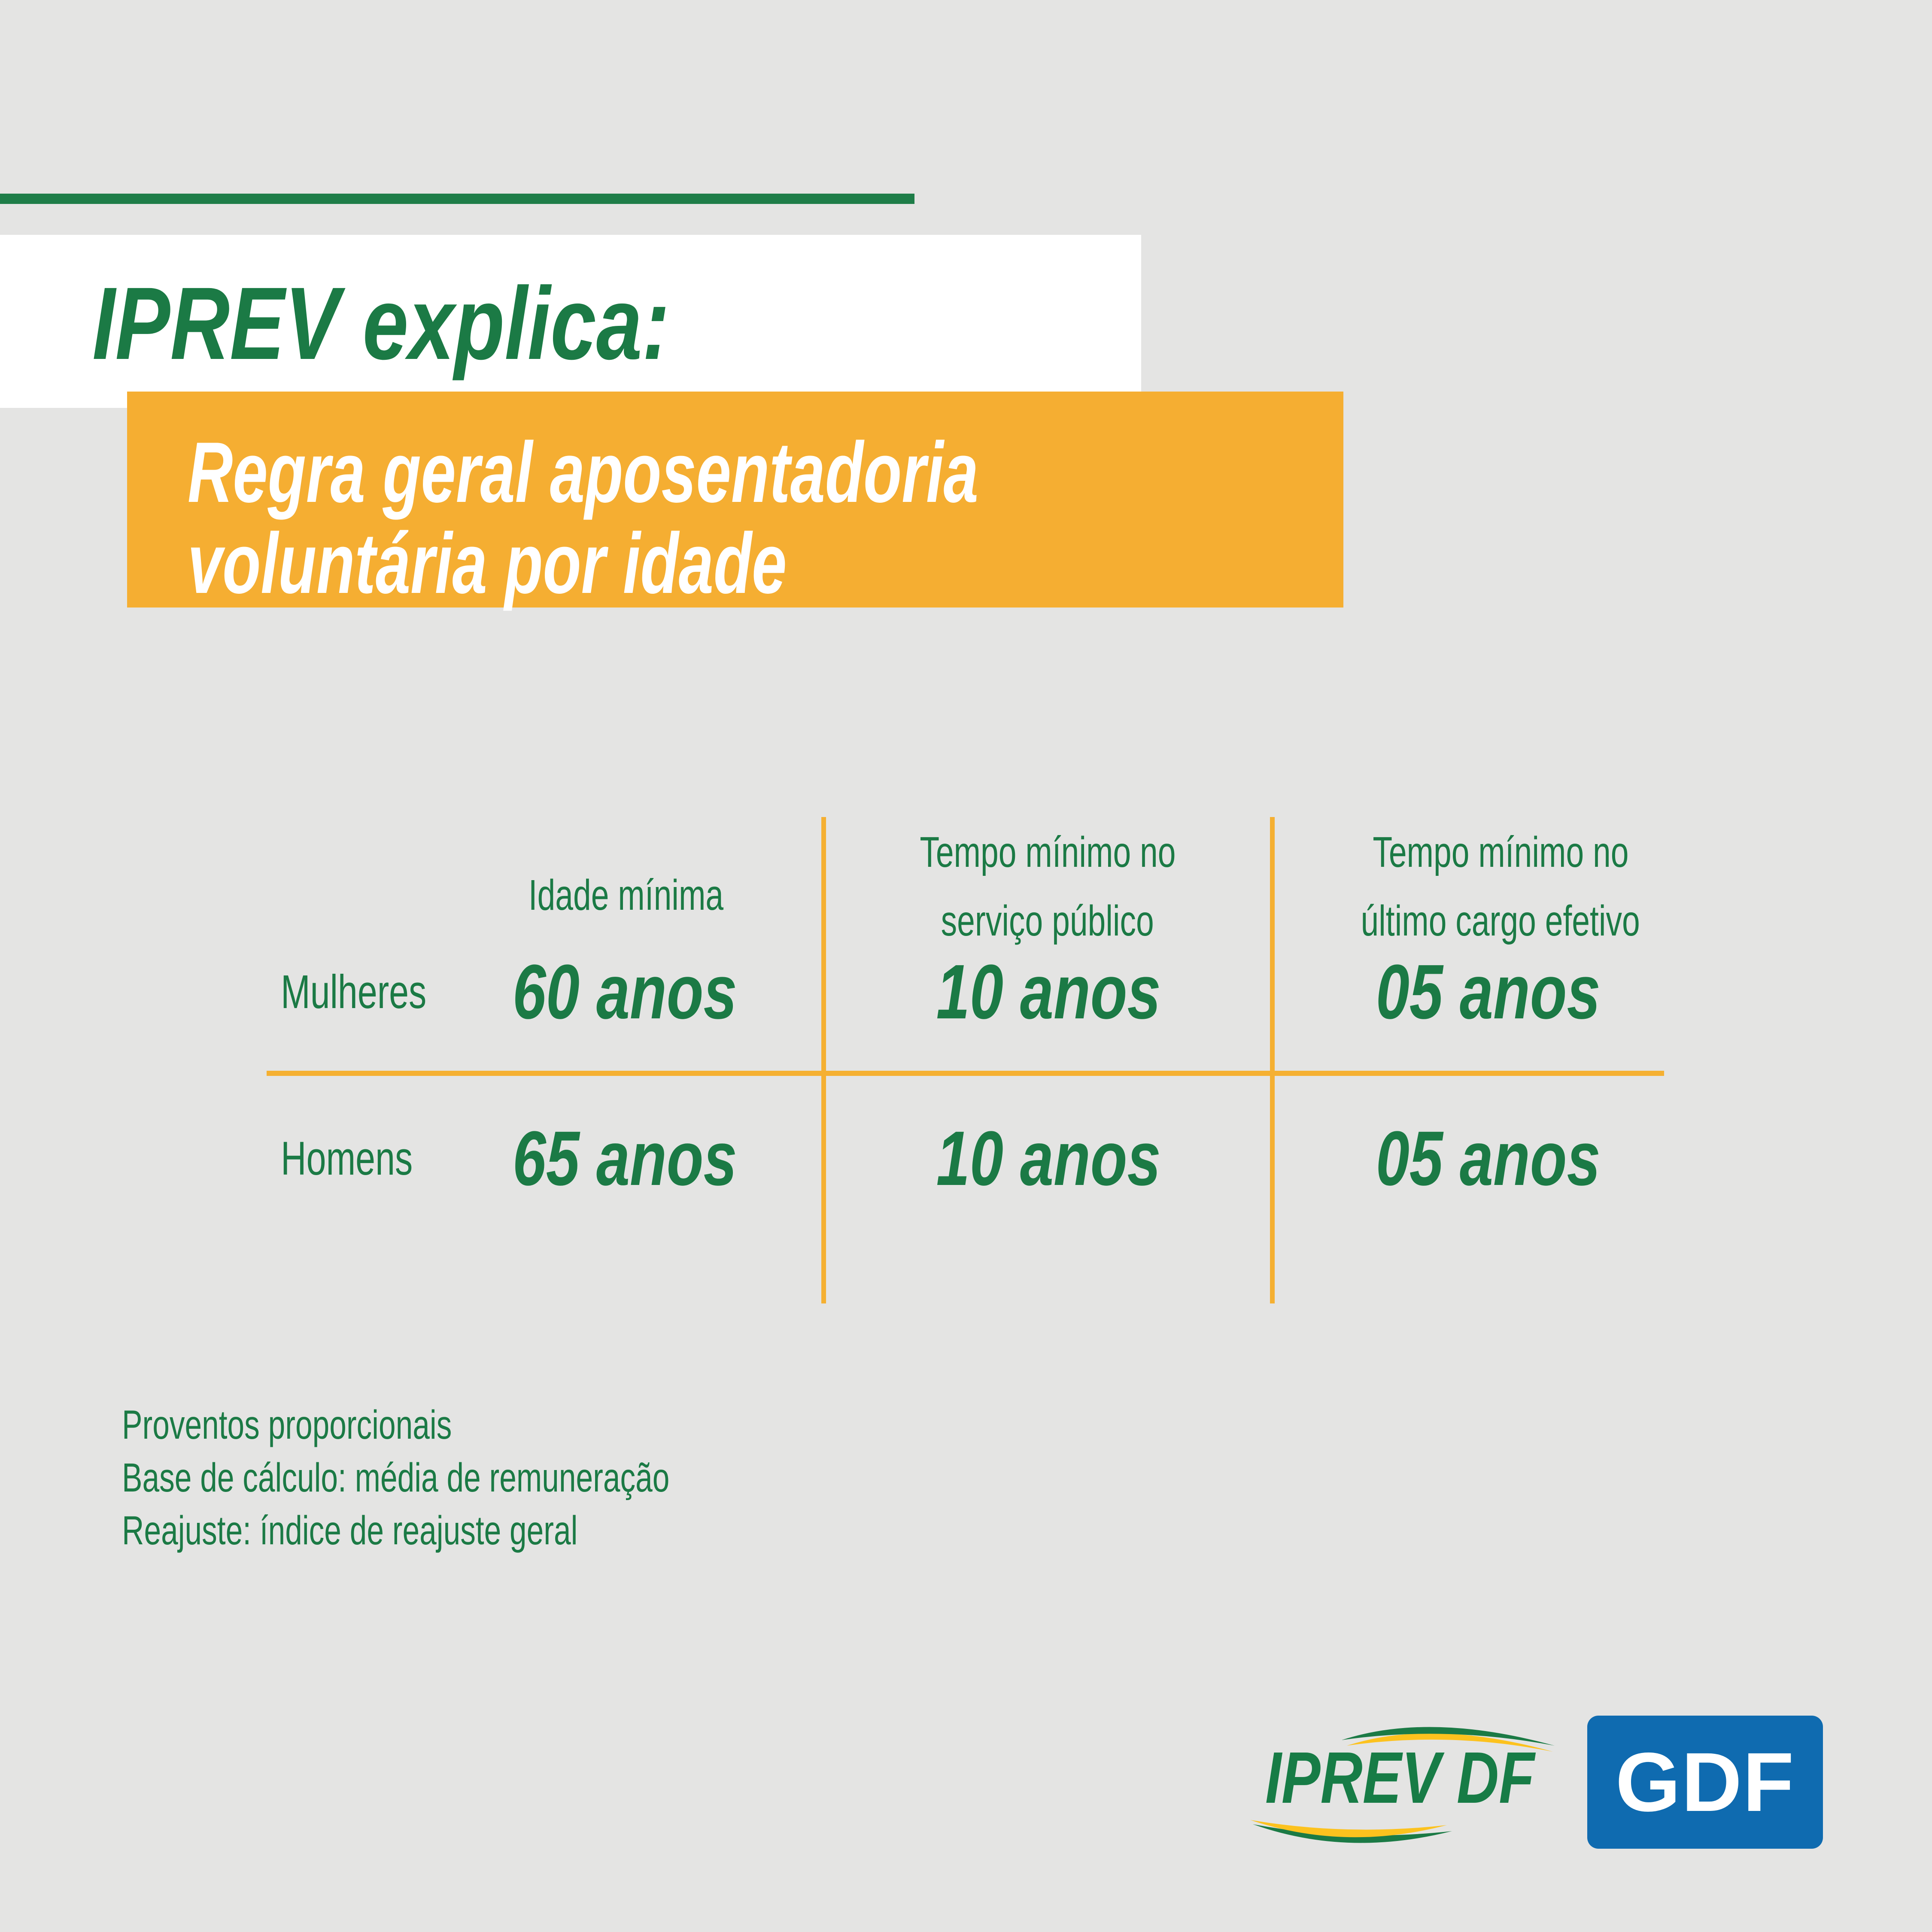 The image size is (1932, 1932). I want to click on title-line-1: Regra geral aposentadoria, so click(583, 472).